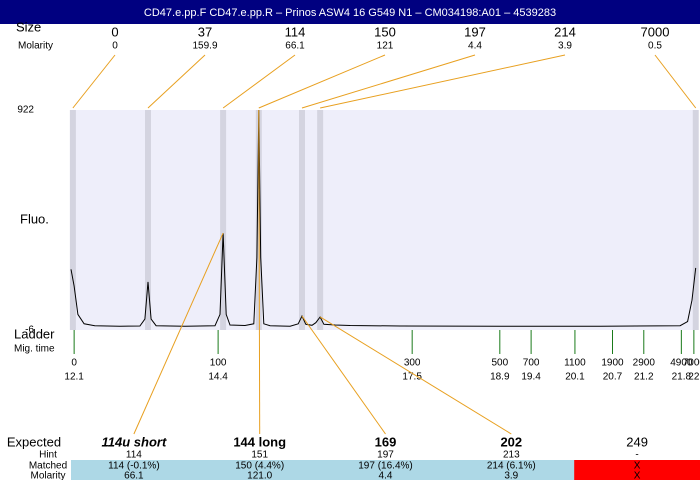 Image resolution: width=700 pixels, height=480 pixels. What do you see at coordinates (613, 377) in the screenshot?
I see `ladder-time: 20.7` at bounding box center [613, 377].